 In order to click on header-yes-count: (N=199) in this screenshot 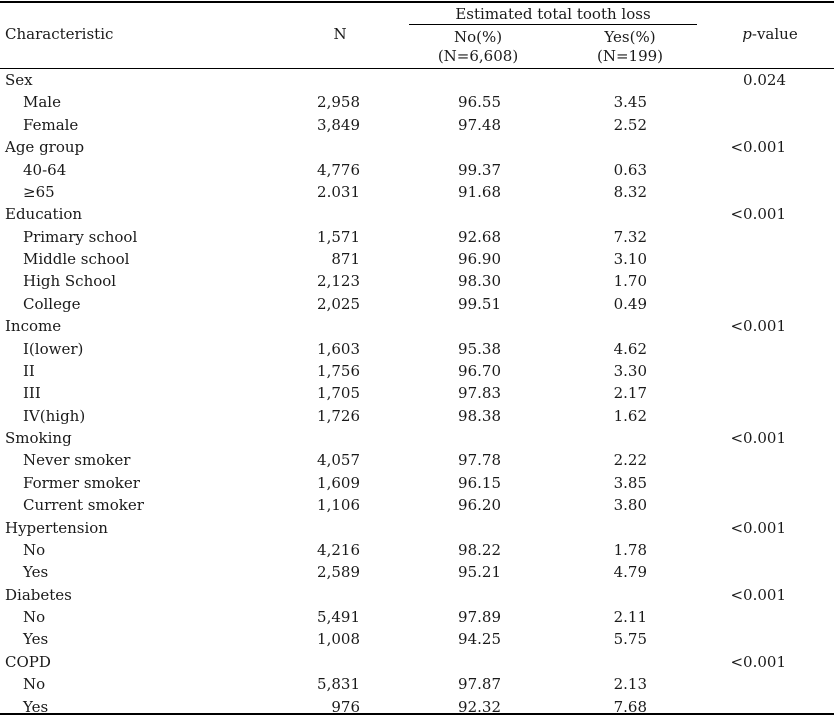, I will do `click(630, 56)`.